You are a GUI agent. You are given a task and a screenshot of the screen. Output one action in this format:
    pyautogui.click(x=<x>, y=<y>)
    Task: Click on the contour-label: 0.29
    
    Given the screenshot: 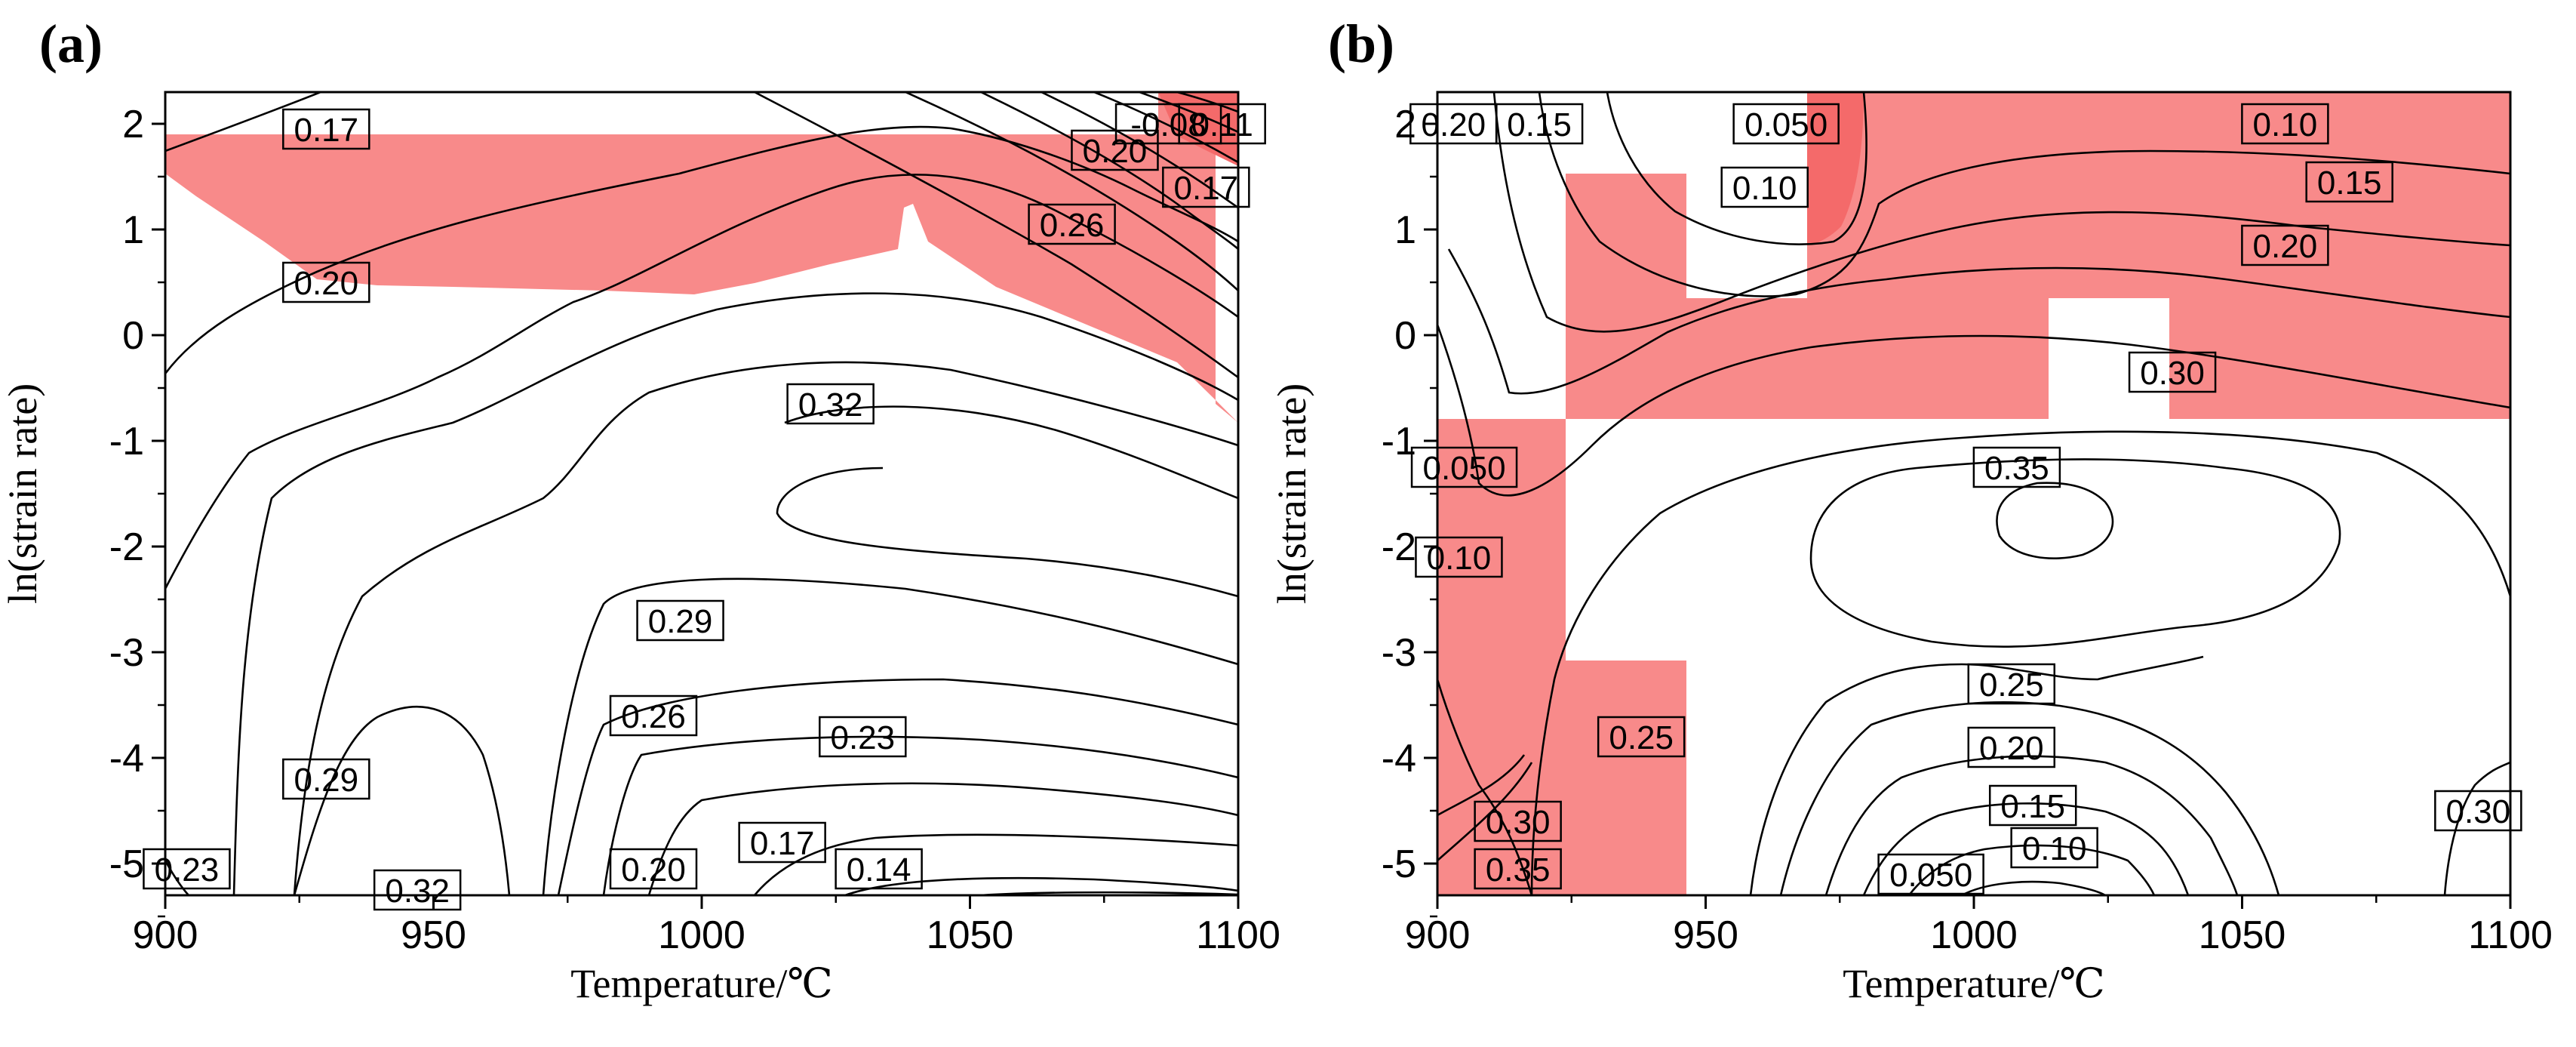 What is the action you would take?
    pyautogui.click(x=326, y=780)
    